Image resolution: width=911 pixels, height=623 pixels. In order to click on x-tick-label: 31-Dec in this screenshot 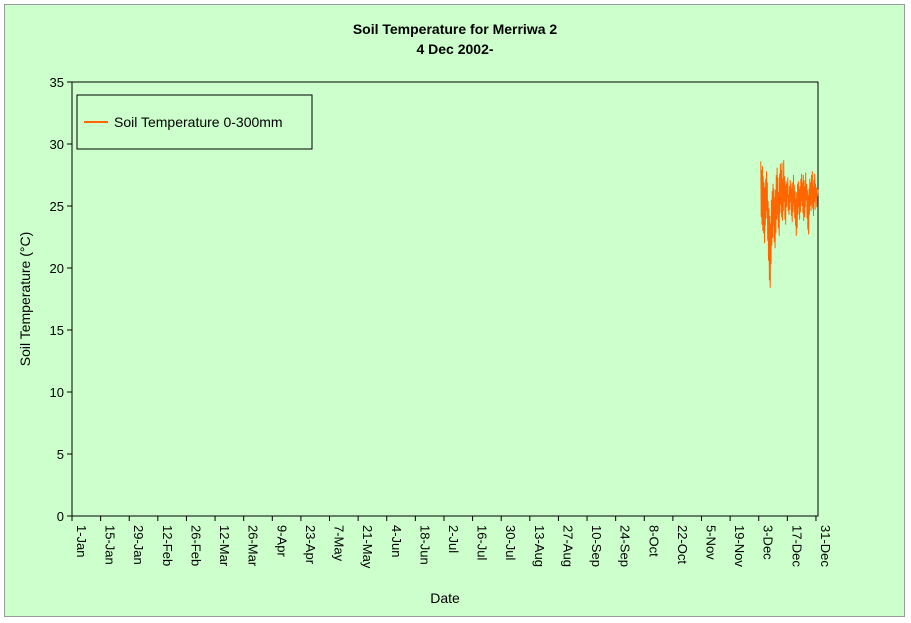, I will do `click(825, 546)`.